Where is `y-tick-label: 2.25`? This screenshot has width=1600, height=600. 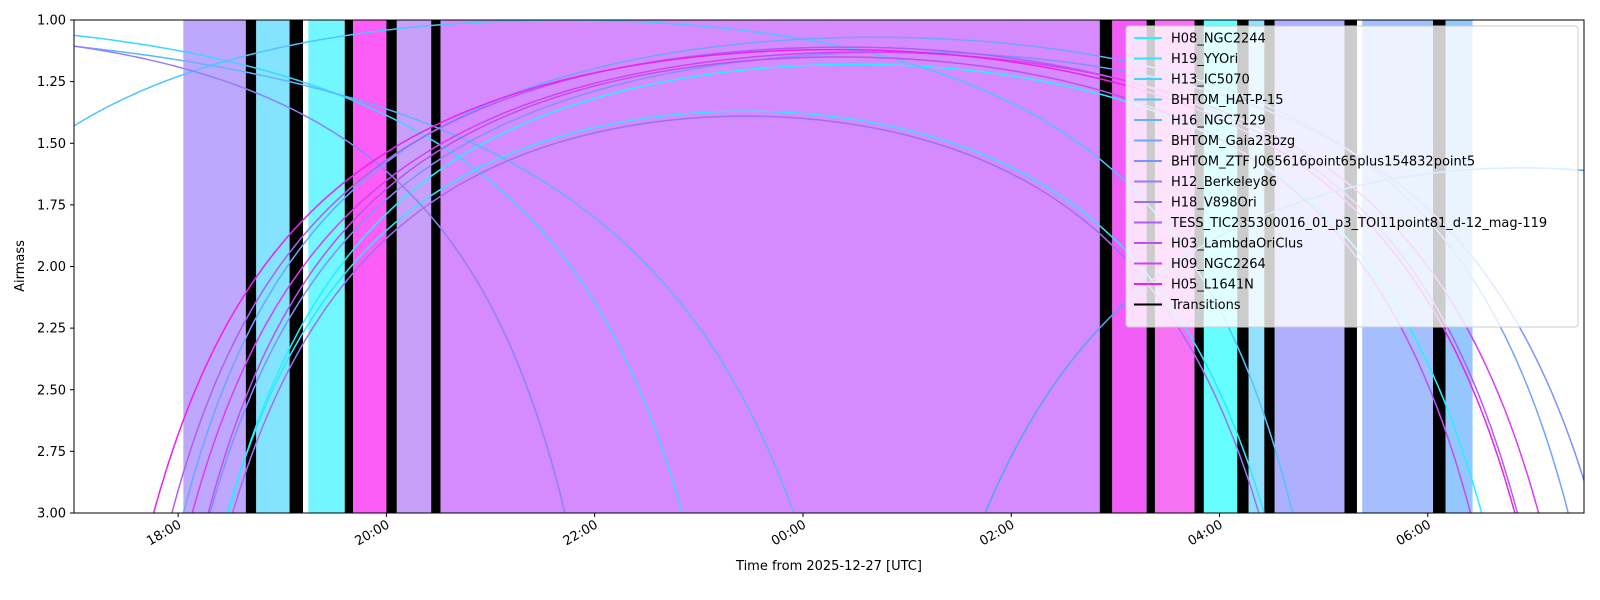 y-tick-label: 2.25 is located at coordinates (51, 329).